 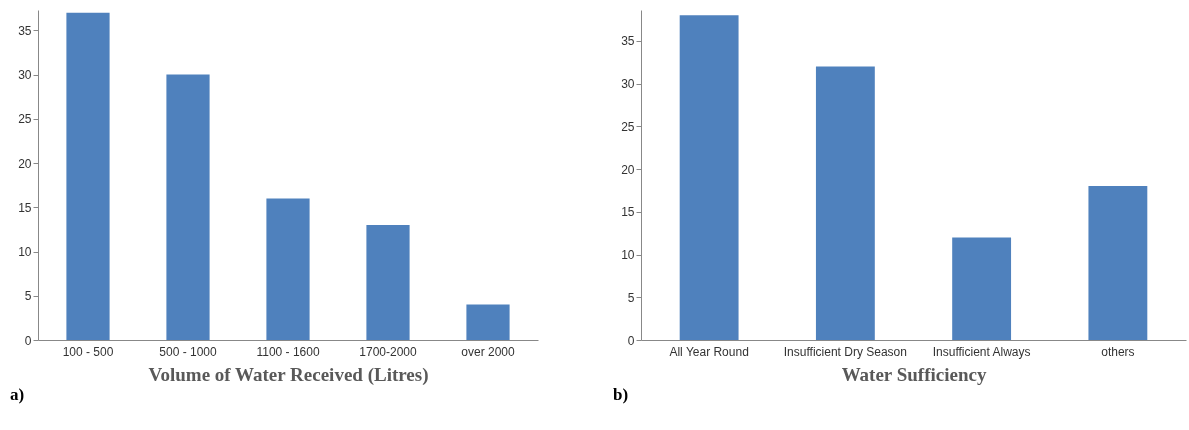 I want to click on x-tick-label: 100 - 500, so click(x=88, y=351).